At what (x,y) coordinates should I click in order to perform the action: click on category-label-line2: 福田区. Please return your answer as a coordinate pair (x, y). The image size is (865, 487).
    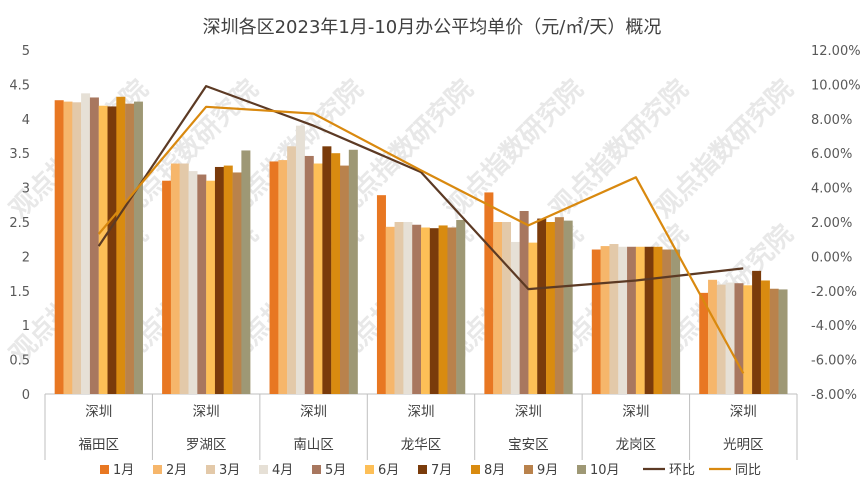
    Looking at the image, I should click on (98, 445).